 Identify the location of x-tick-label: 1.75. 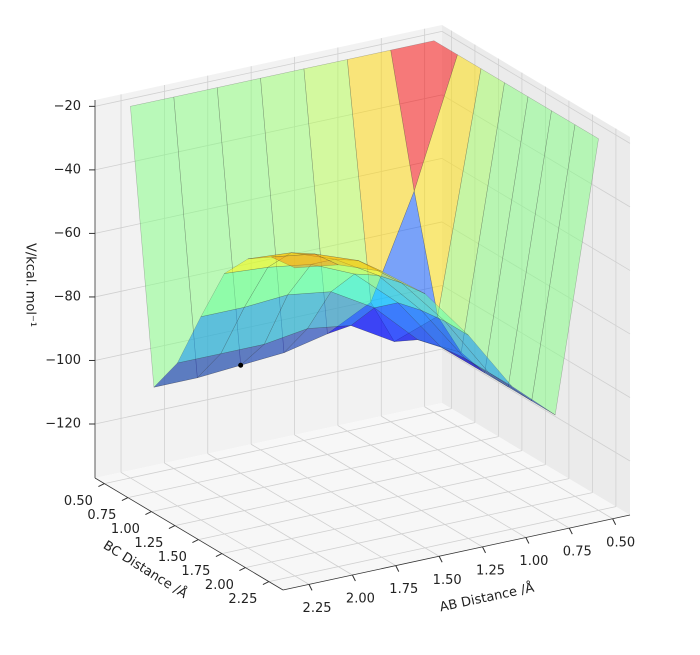
(403, 589).